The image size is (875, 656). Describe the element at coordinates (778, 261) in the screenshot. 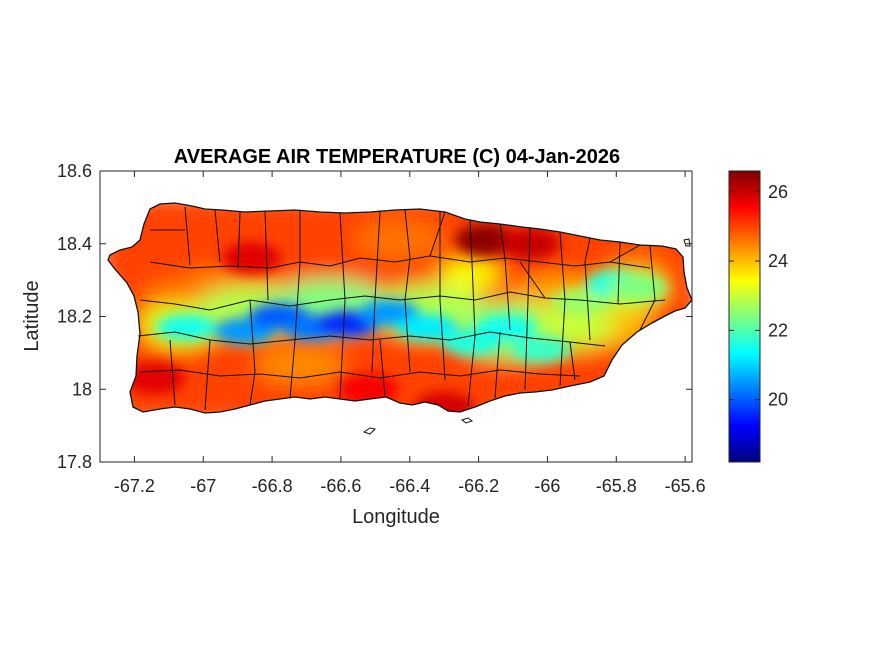

I see `colorbar-tick-label: 24` at that location.